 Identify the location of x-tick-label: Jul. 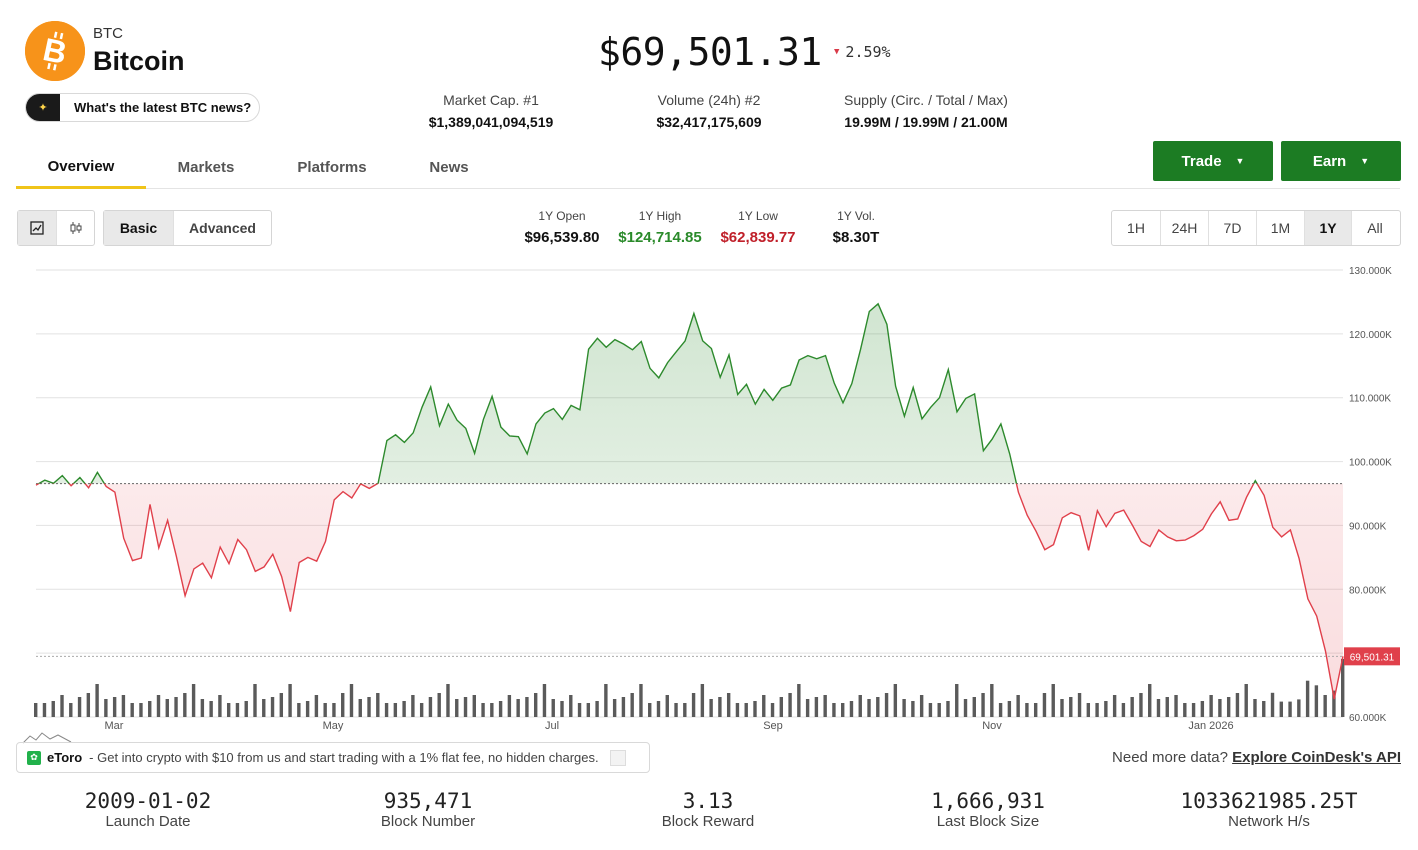
(552, 726).